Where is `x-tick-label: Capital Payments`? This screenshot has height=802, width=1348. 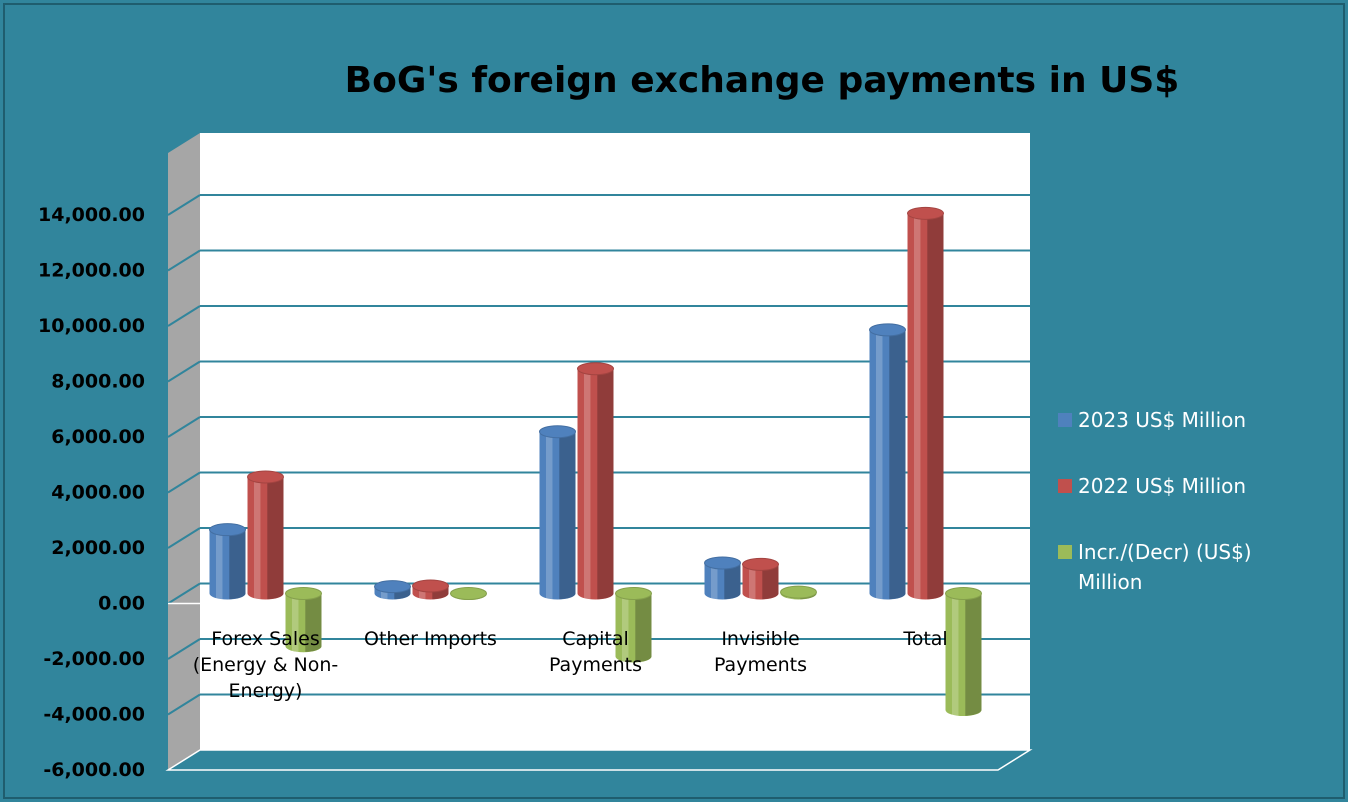
x-tick-label: Capital Payments is located at coordinates (595, 651).